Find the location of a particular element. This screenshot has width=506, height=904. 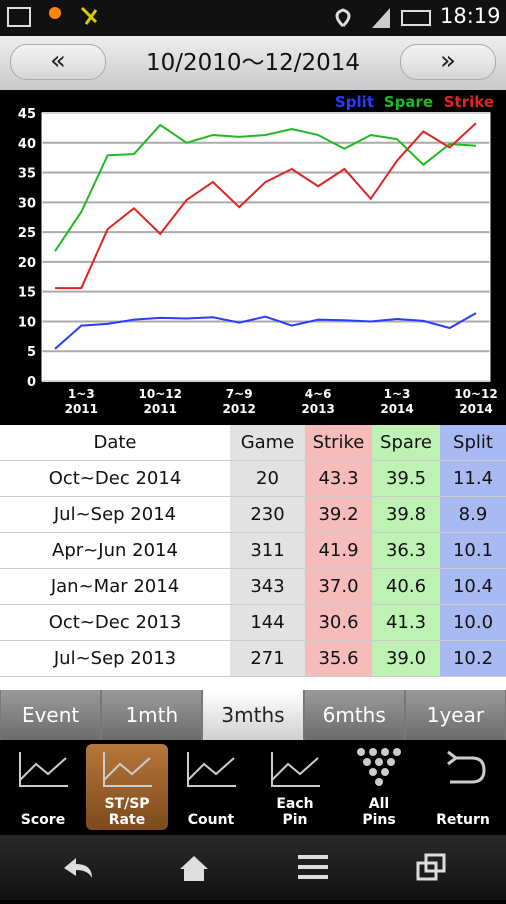

column-header: Date is located at coordinates (115, 443).